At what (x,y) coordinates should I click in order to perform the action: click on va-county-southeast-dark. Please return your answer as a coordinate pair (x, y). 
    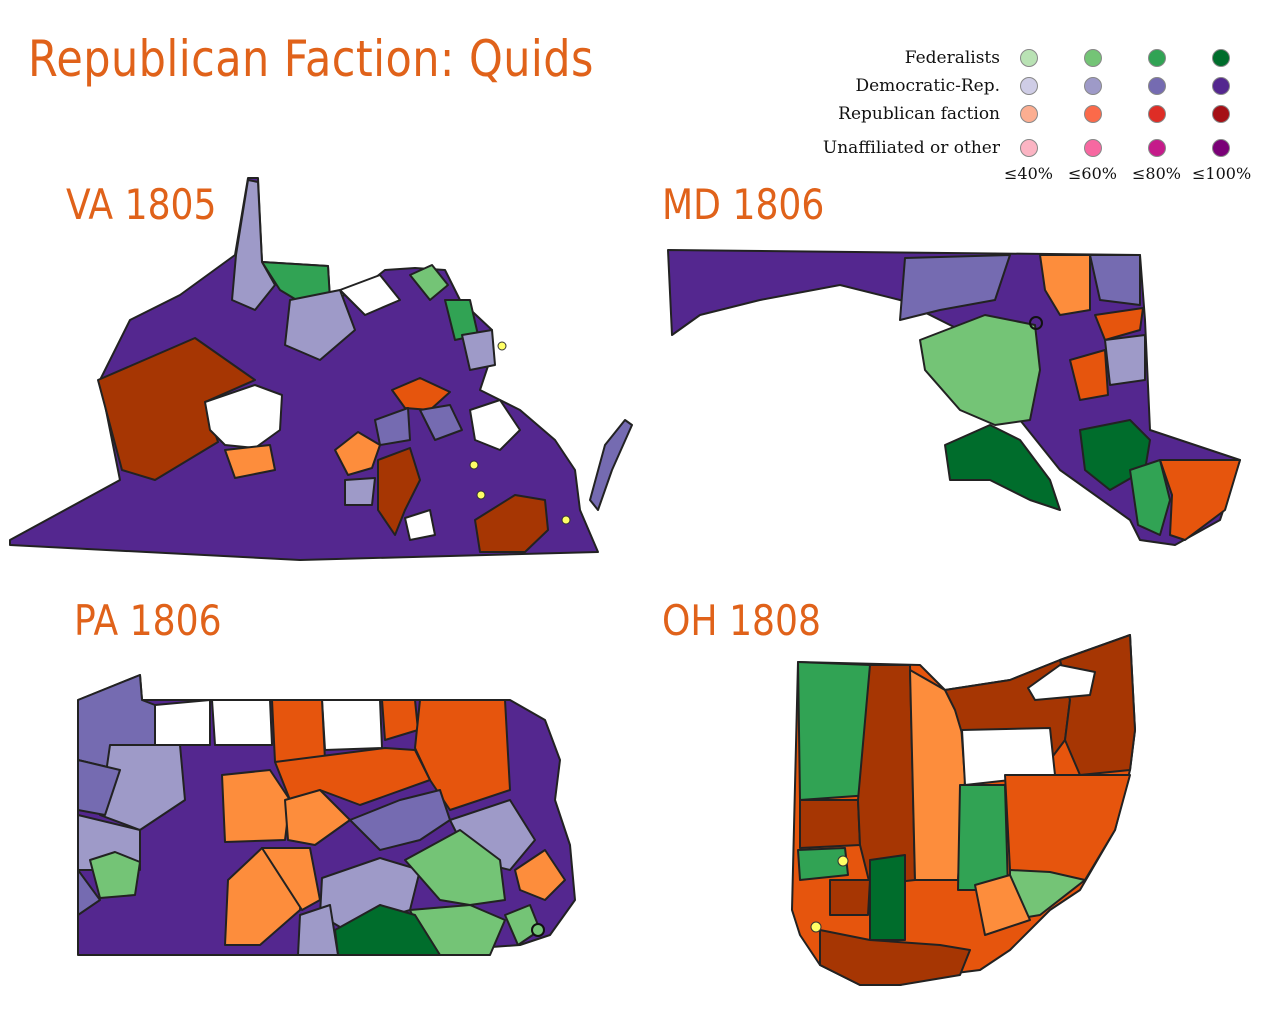
    Looking at the image, I should click on (511, 523).